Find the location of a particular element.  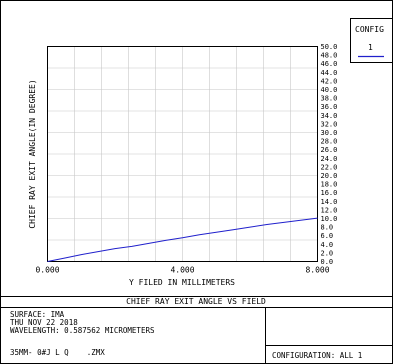

y-tick-label: 18.0 is located at coordinates (329, 185).